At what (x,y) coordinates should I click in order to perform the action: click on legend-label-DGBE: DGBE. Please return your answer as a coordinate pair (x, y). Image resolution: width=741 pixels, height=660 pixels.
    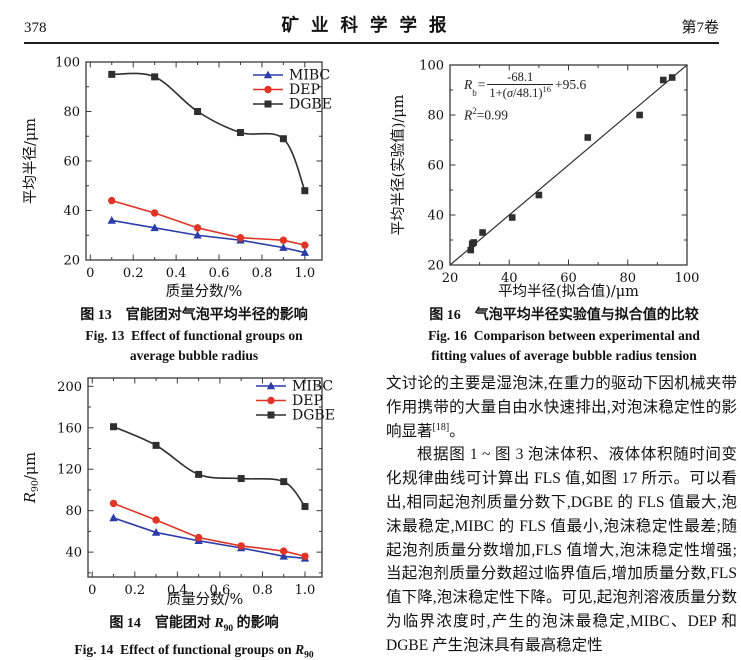
    Looking at the image, I should click on (313, 416).